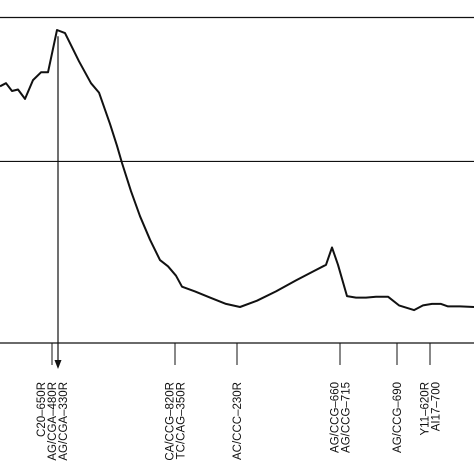 Image resolution: width=474 pixels, height=474 pixels. I want to click on x-tick-label: Y11–620R, so click(426, 409).